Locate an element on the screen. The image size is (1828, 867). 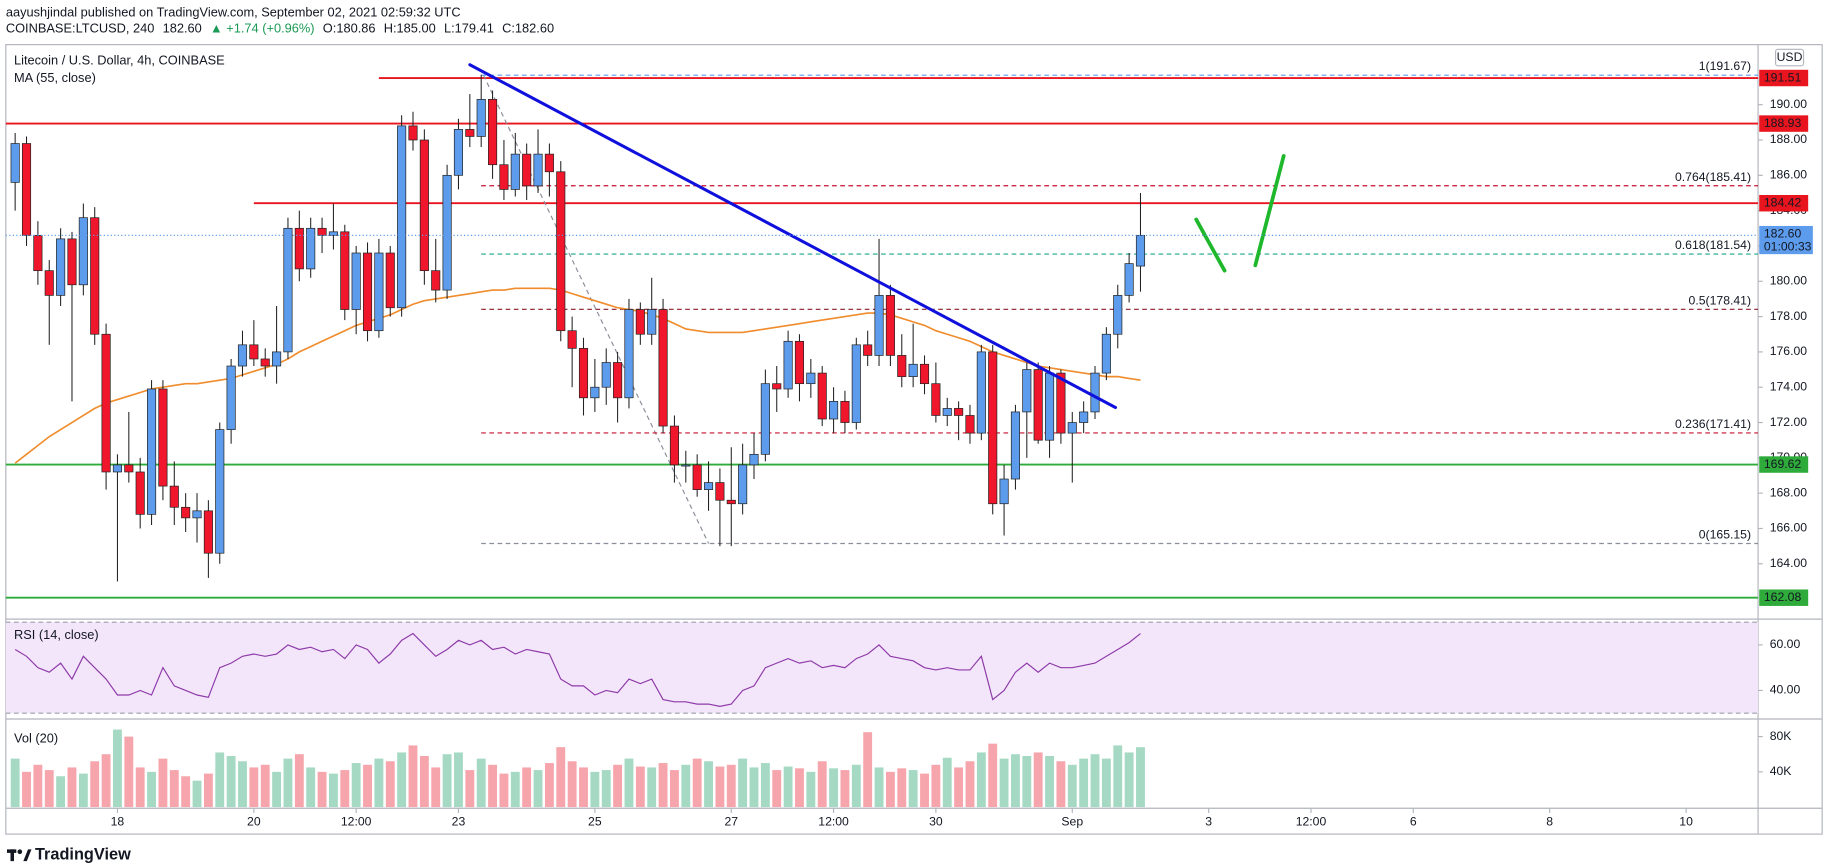
level-label: 188.93 is located at coordinates (1783, 123).